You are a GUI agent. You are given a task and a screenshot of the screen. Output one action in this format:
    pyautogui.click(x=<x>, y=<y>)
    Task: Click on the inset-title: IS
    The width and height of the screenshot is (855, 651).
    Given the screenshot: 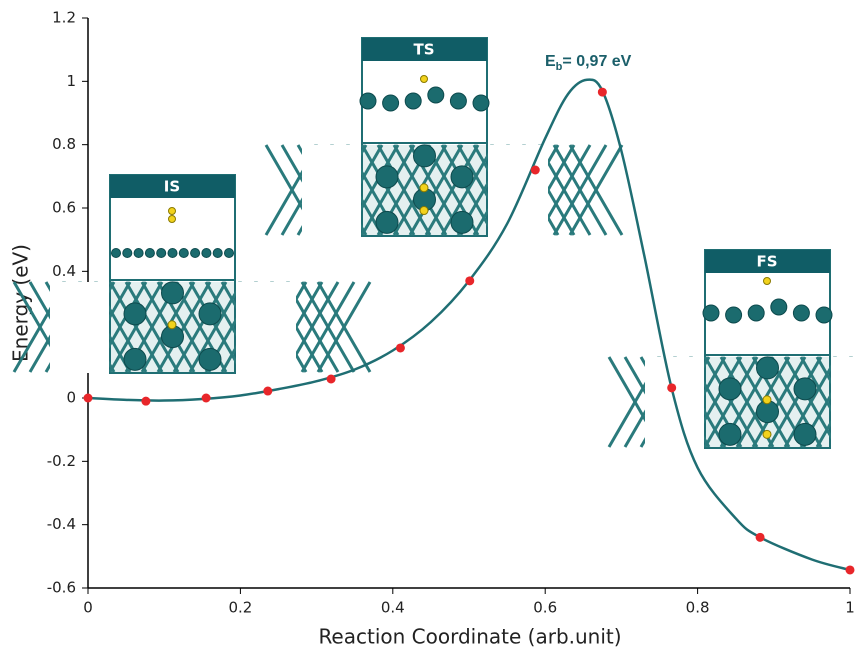 What is the action you would take?
    pyautogui.click(x=172, y=187)
    